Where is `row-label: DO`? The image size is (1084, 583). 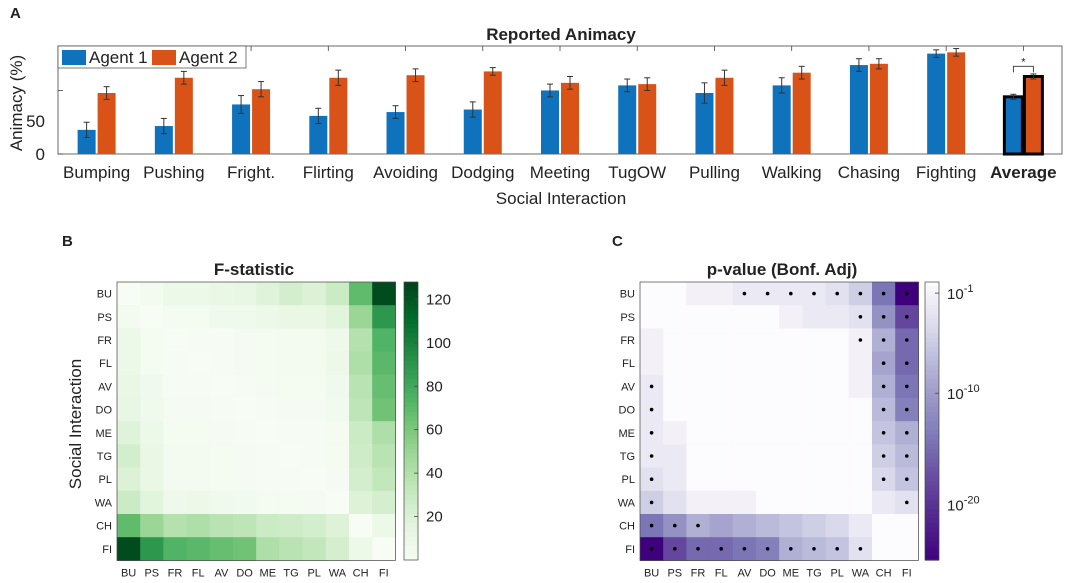
row-label: DO is located at coordinates (104, 411).